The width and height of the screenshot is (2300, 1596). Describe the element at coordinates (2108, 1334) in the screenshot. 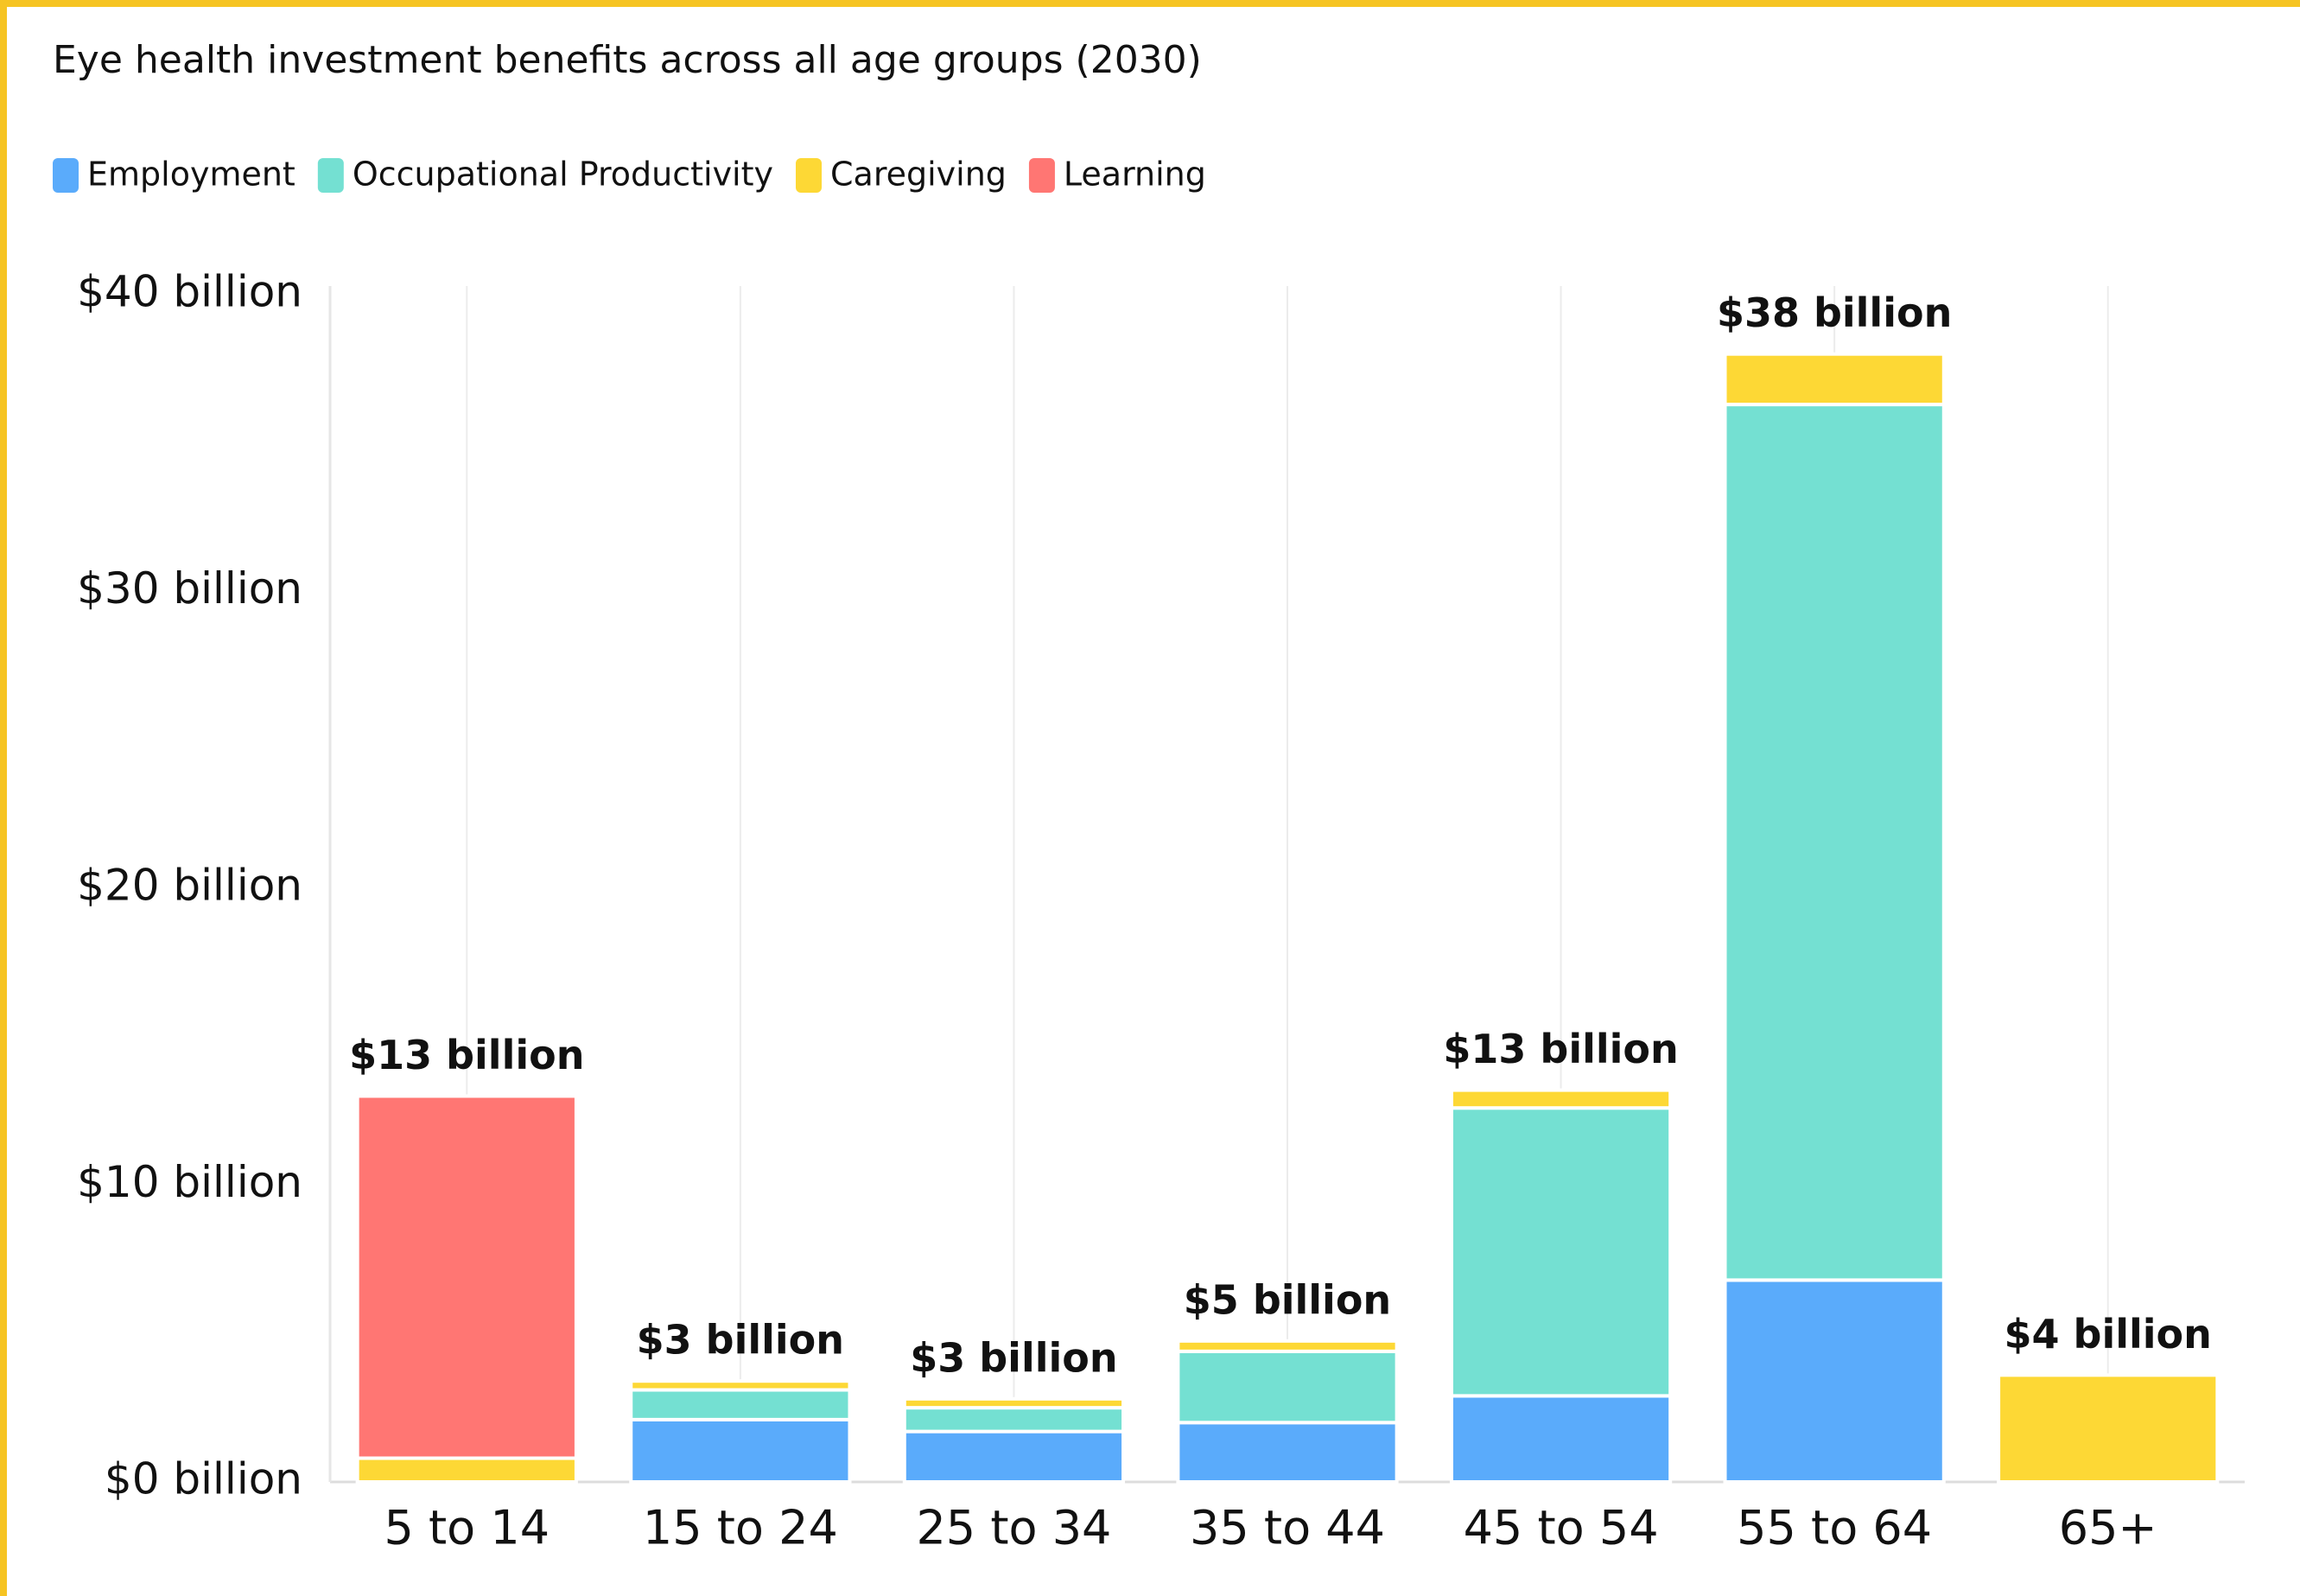

I see `total-label: $4 billion` at that location.